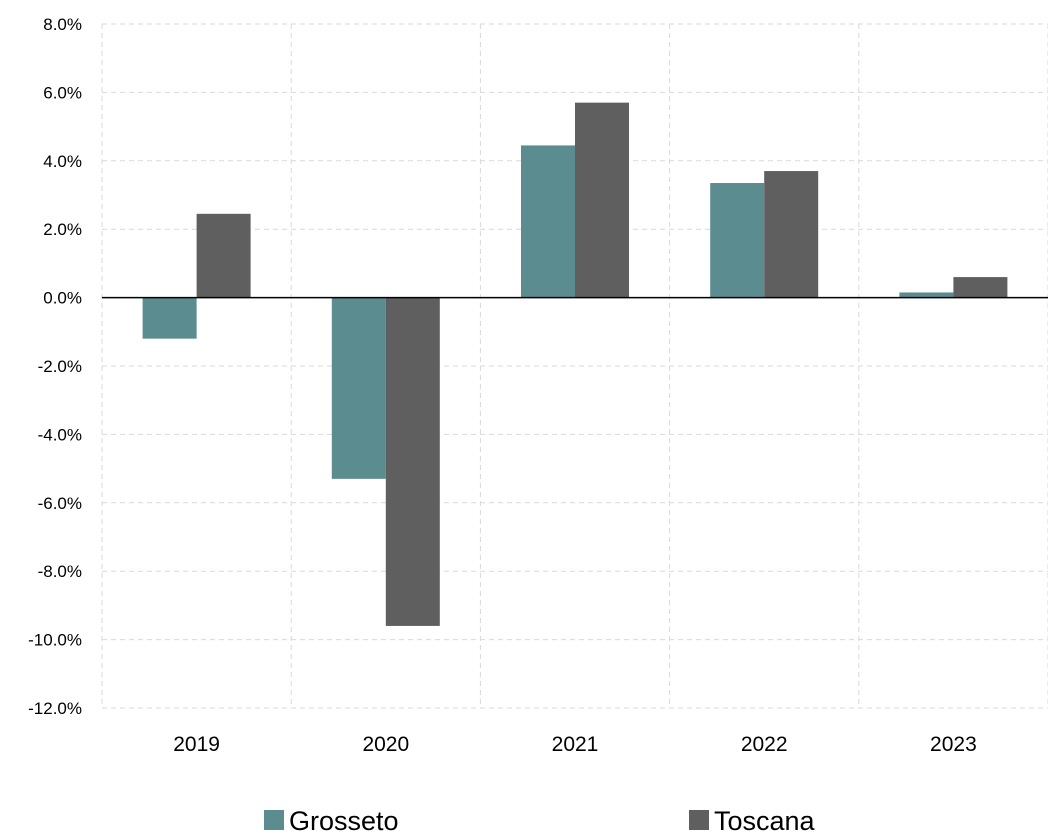  What do you see at coordinates (55, 708) in the screenshot?
I see `y-tick-label: -12.0%` at bounding box center [55, 708].